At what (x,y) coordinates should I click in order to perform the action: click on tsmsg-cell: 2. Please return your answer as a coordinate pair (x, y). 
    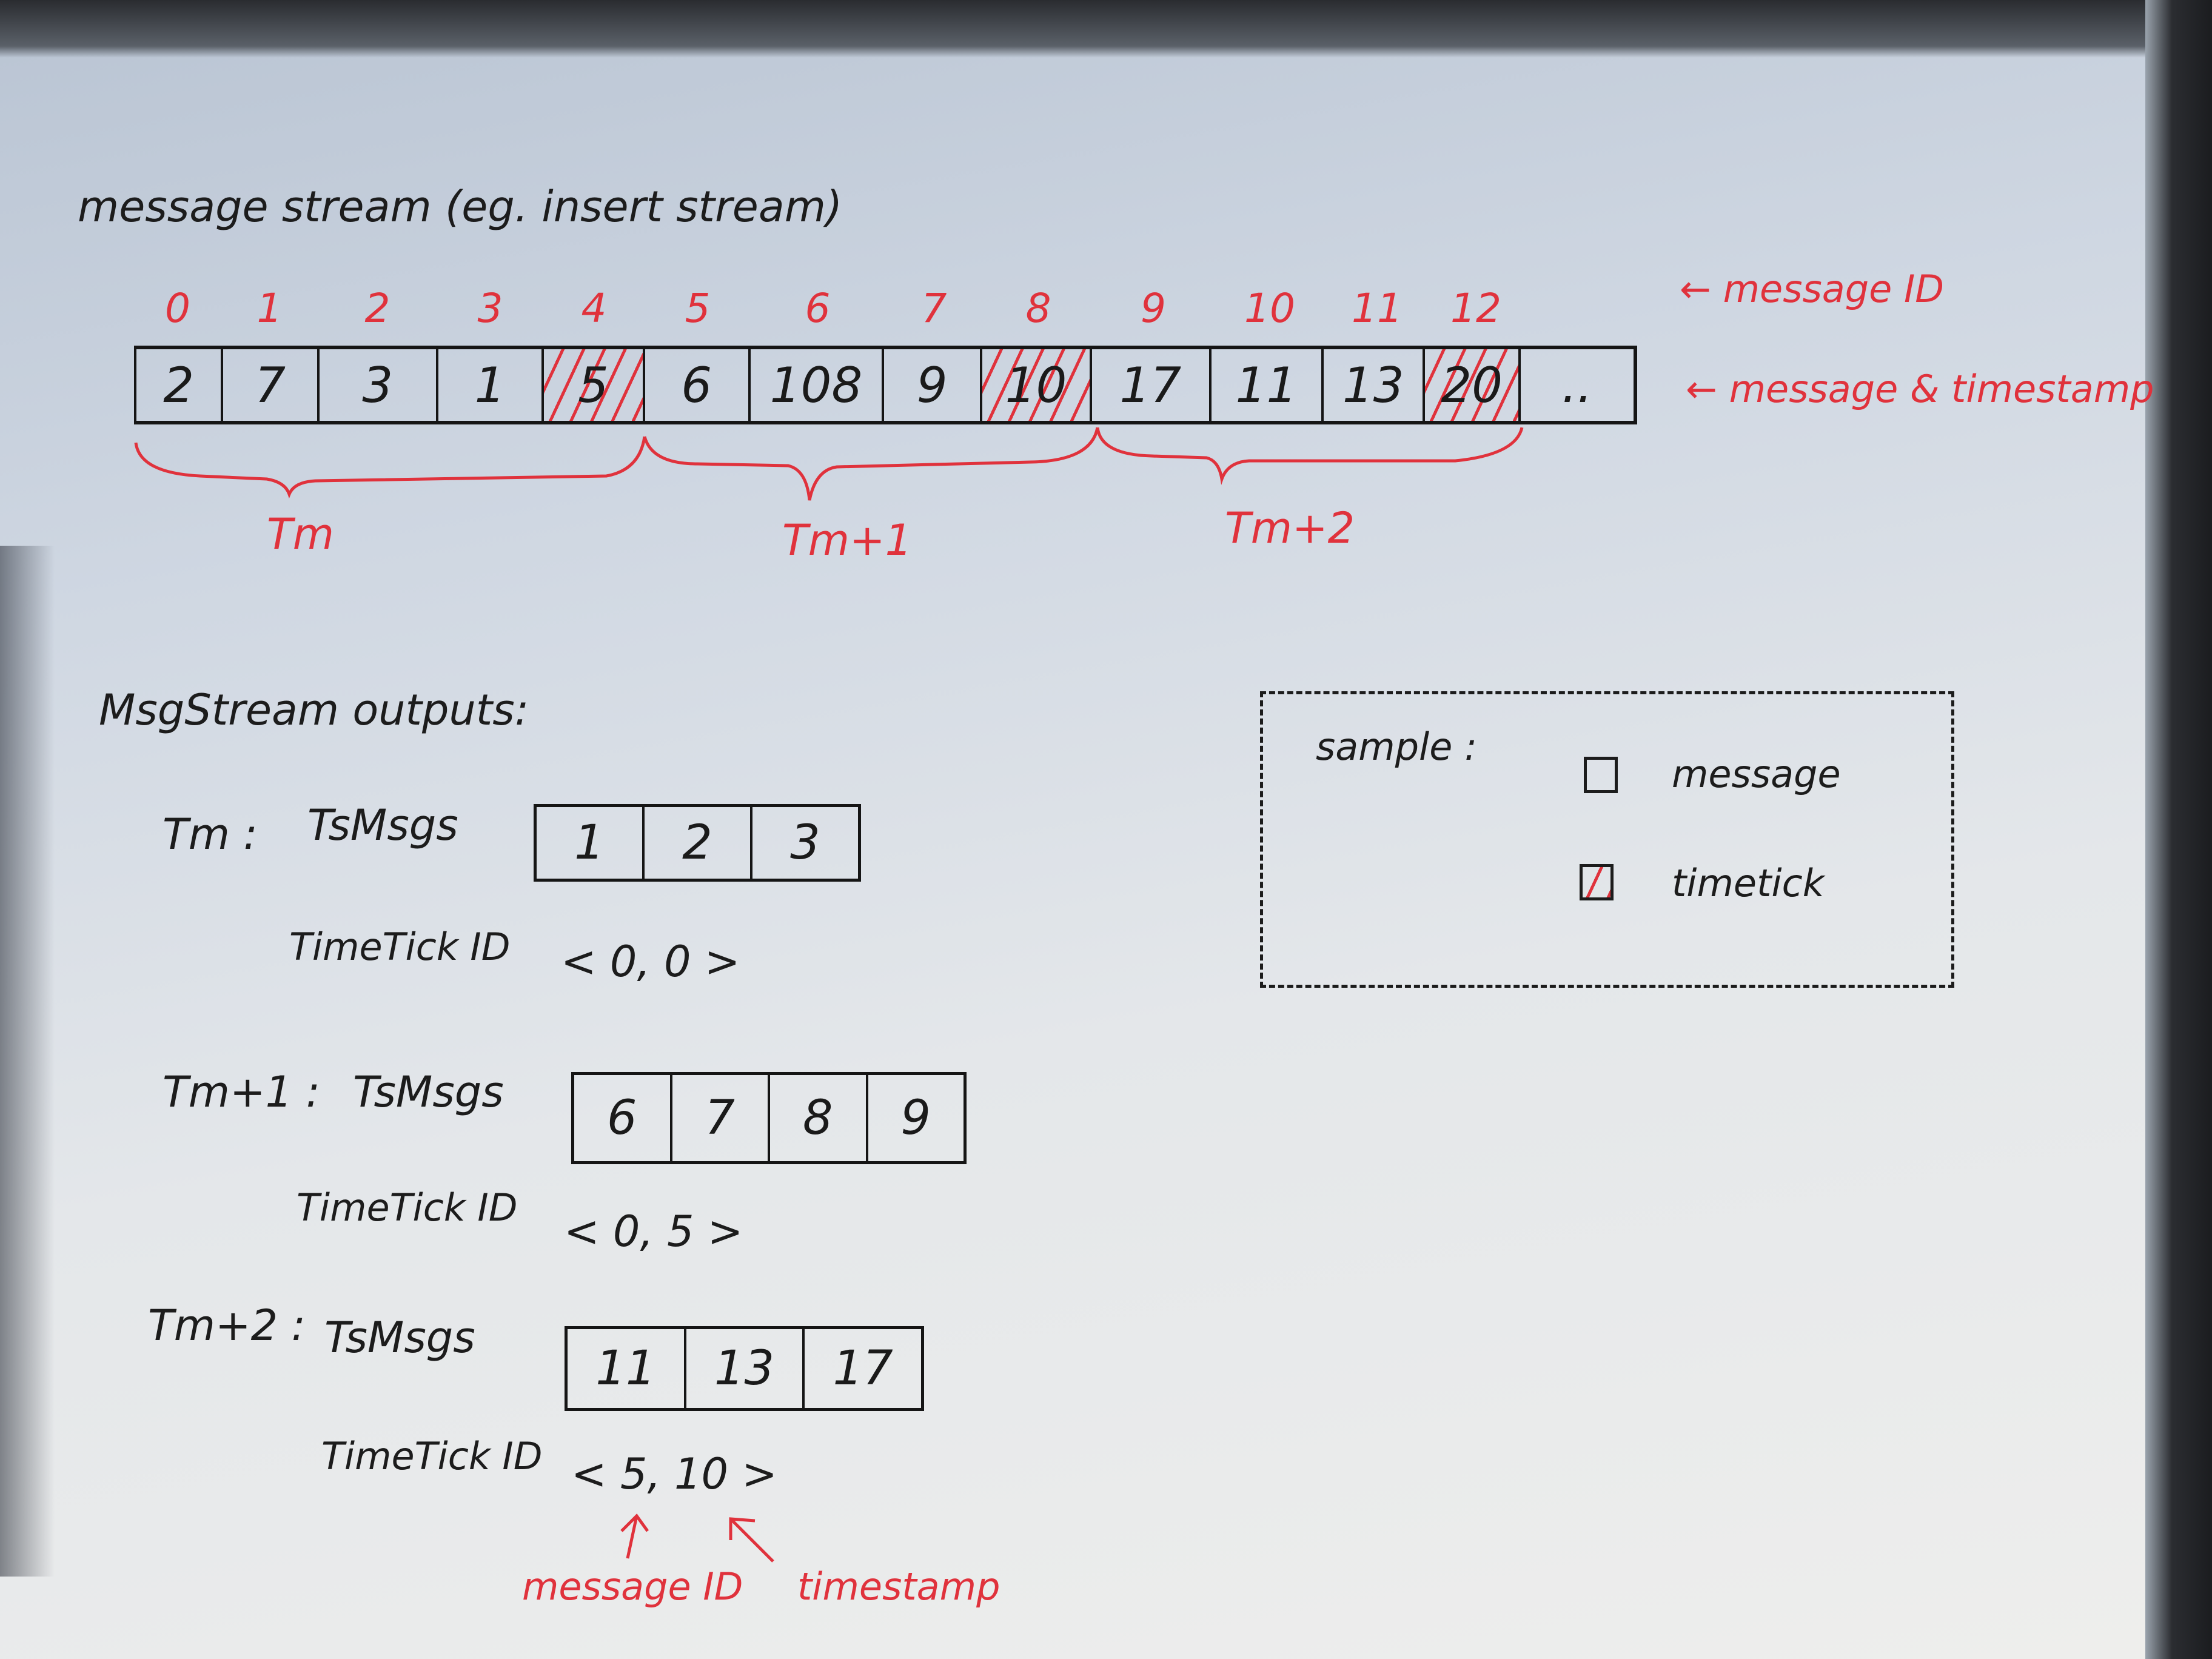
    Looking at the image, I should click on (699, 843).